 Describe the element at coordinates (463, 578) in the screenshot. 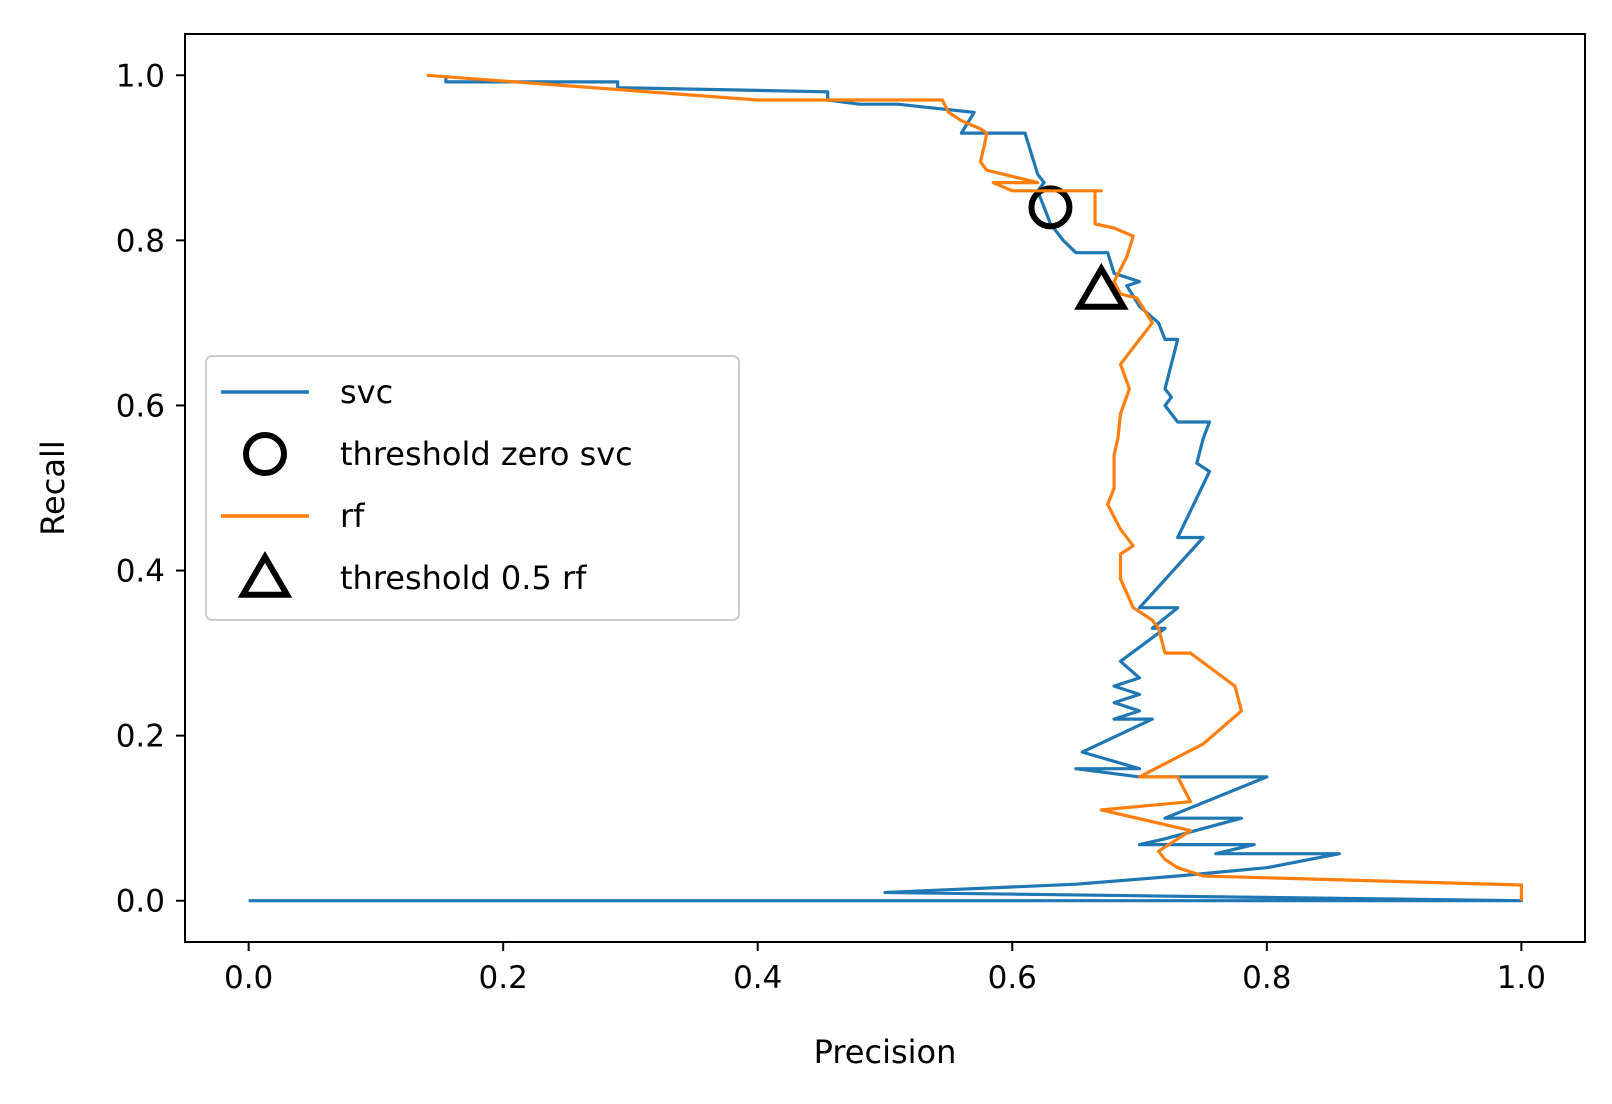

I see `legend-label-threshold-0-5-rf: threshold 0.5 rf` at that location.